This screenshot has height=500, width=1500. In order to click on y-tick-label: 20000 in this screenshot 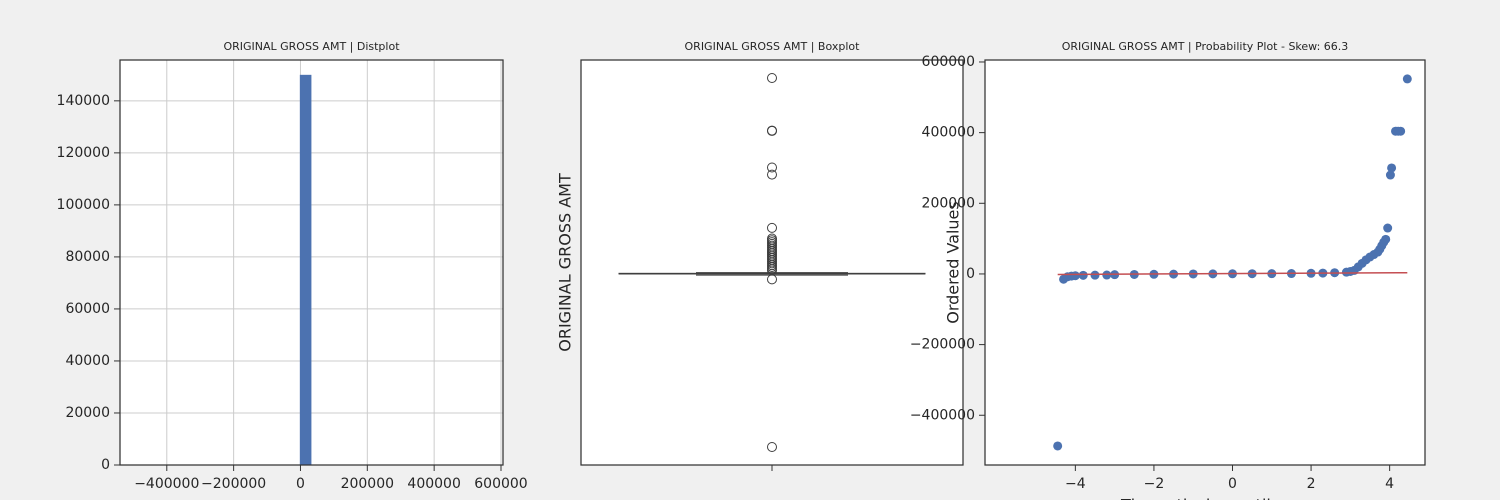, I will do `click(87, 413)`.